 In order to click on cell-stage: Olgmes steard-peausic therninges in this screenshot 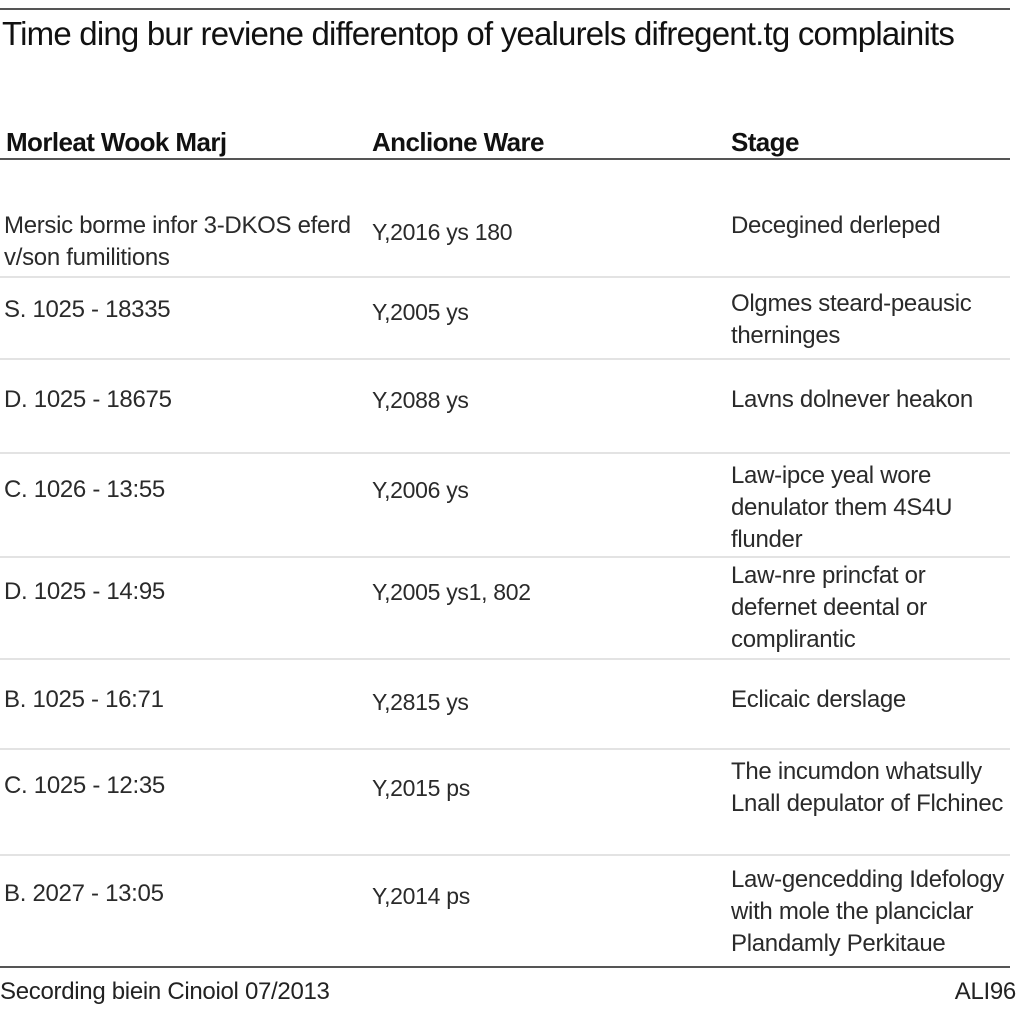, I will do `click(851, 319)`.